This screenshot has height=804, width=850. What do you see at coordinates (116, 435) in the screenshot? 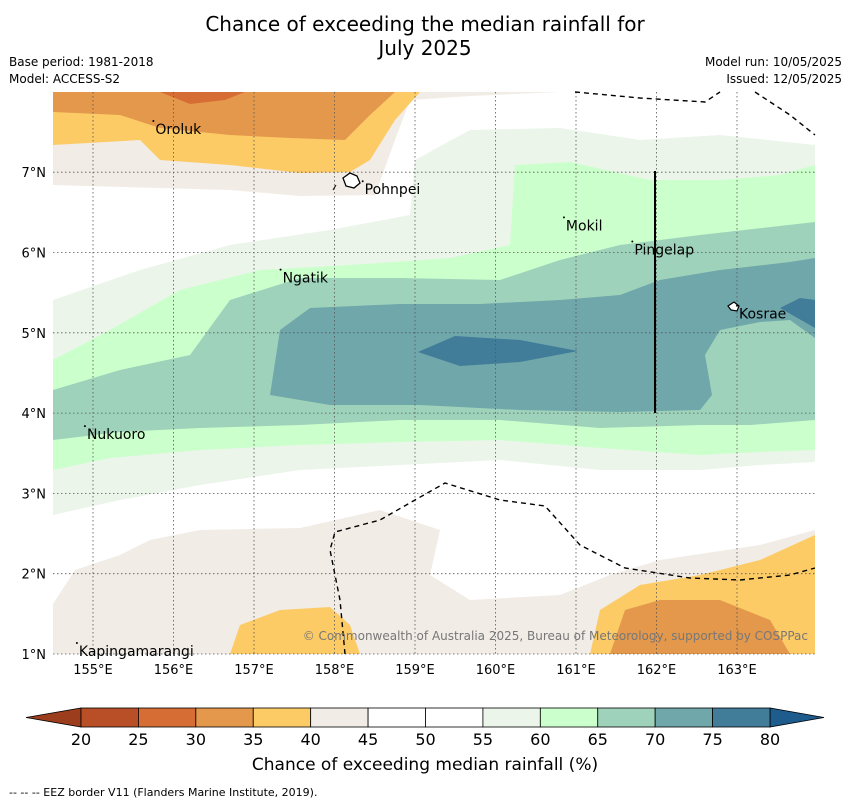
I see `place-label: Nukuoro` at bounding box center [116, 435].